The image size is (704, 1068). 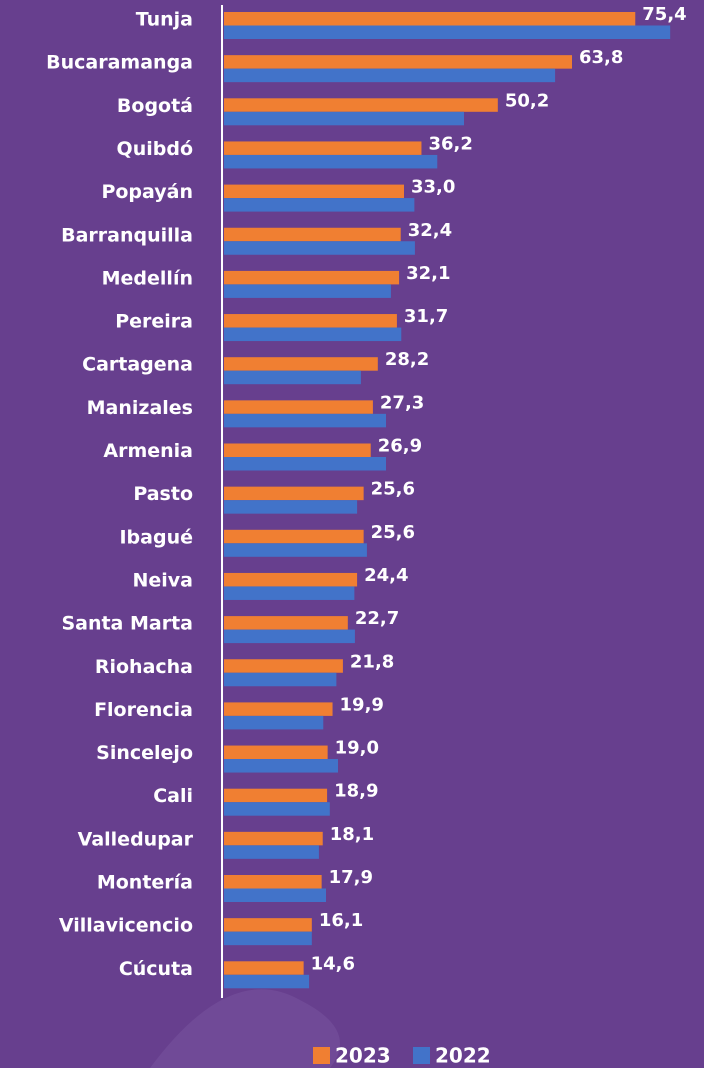 I want to click on category-label: Neiva, so click(x=162, y=580).